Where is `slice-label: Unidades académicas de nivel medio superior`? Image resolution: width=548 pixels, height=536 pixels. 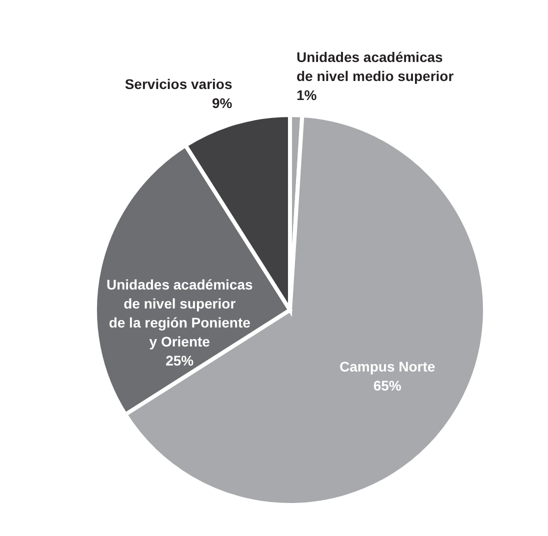 slice-label: Unidades académicas de nivel medio superior is located at coordinates (375, 66).